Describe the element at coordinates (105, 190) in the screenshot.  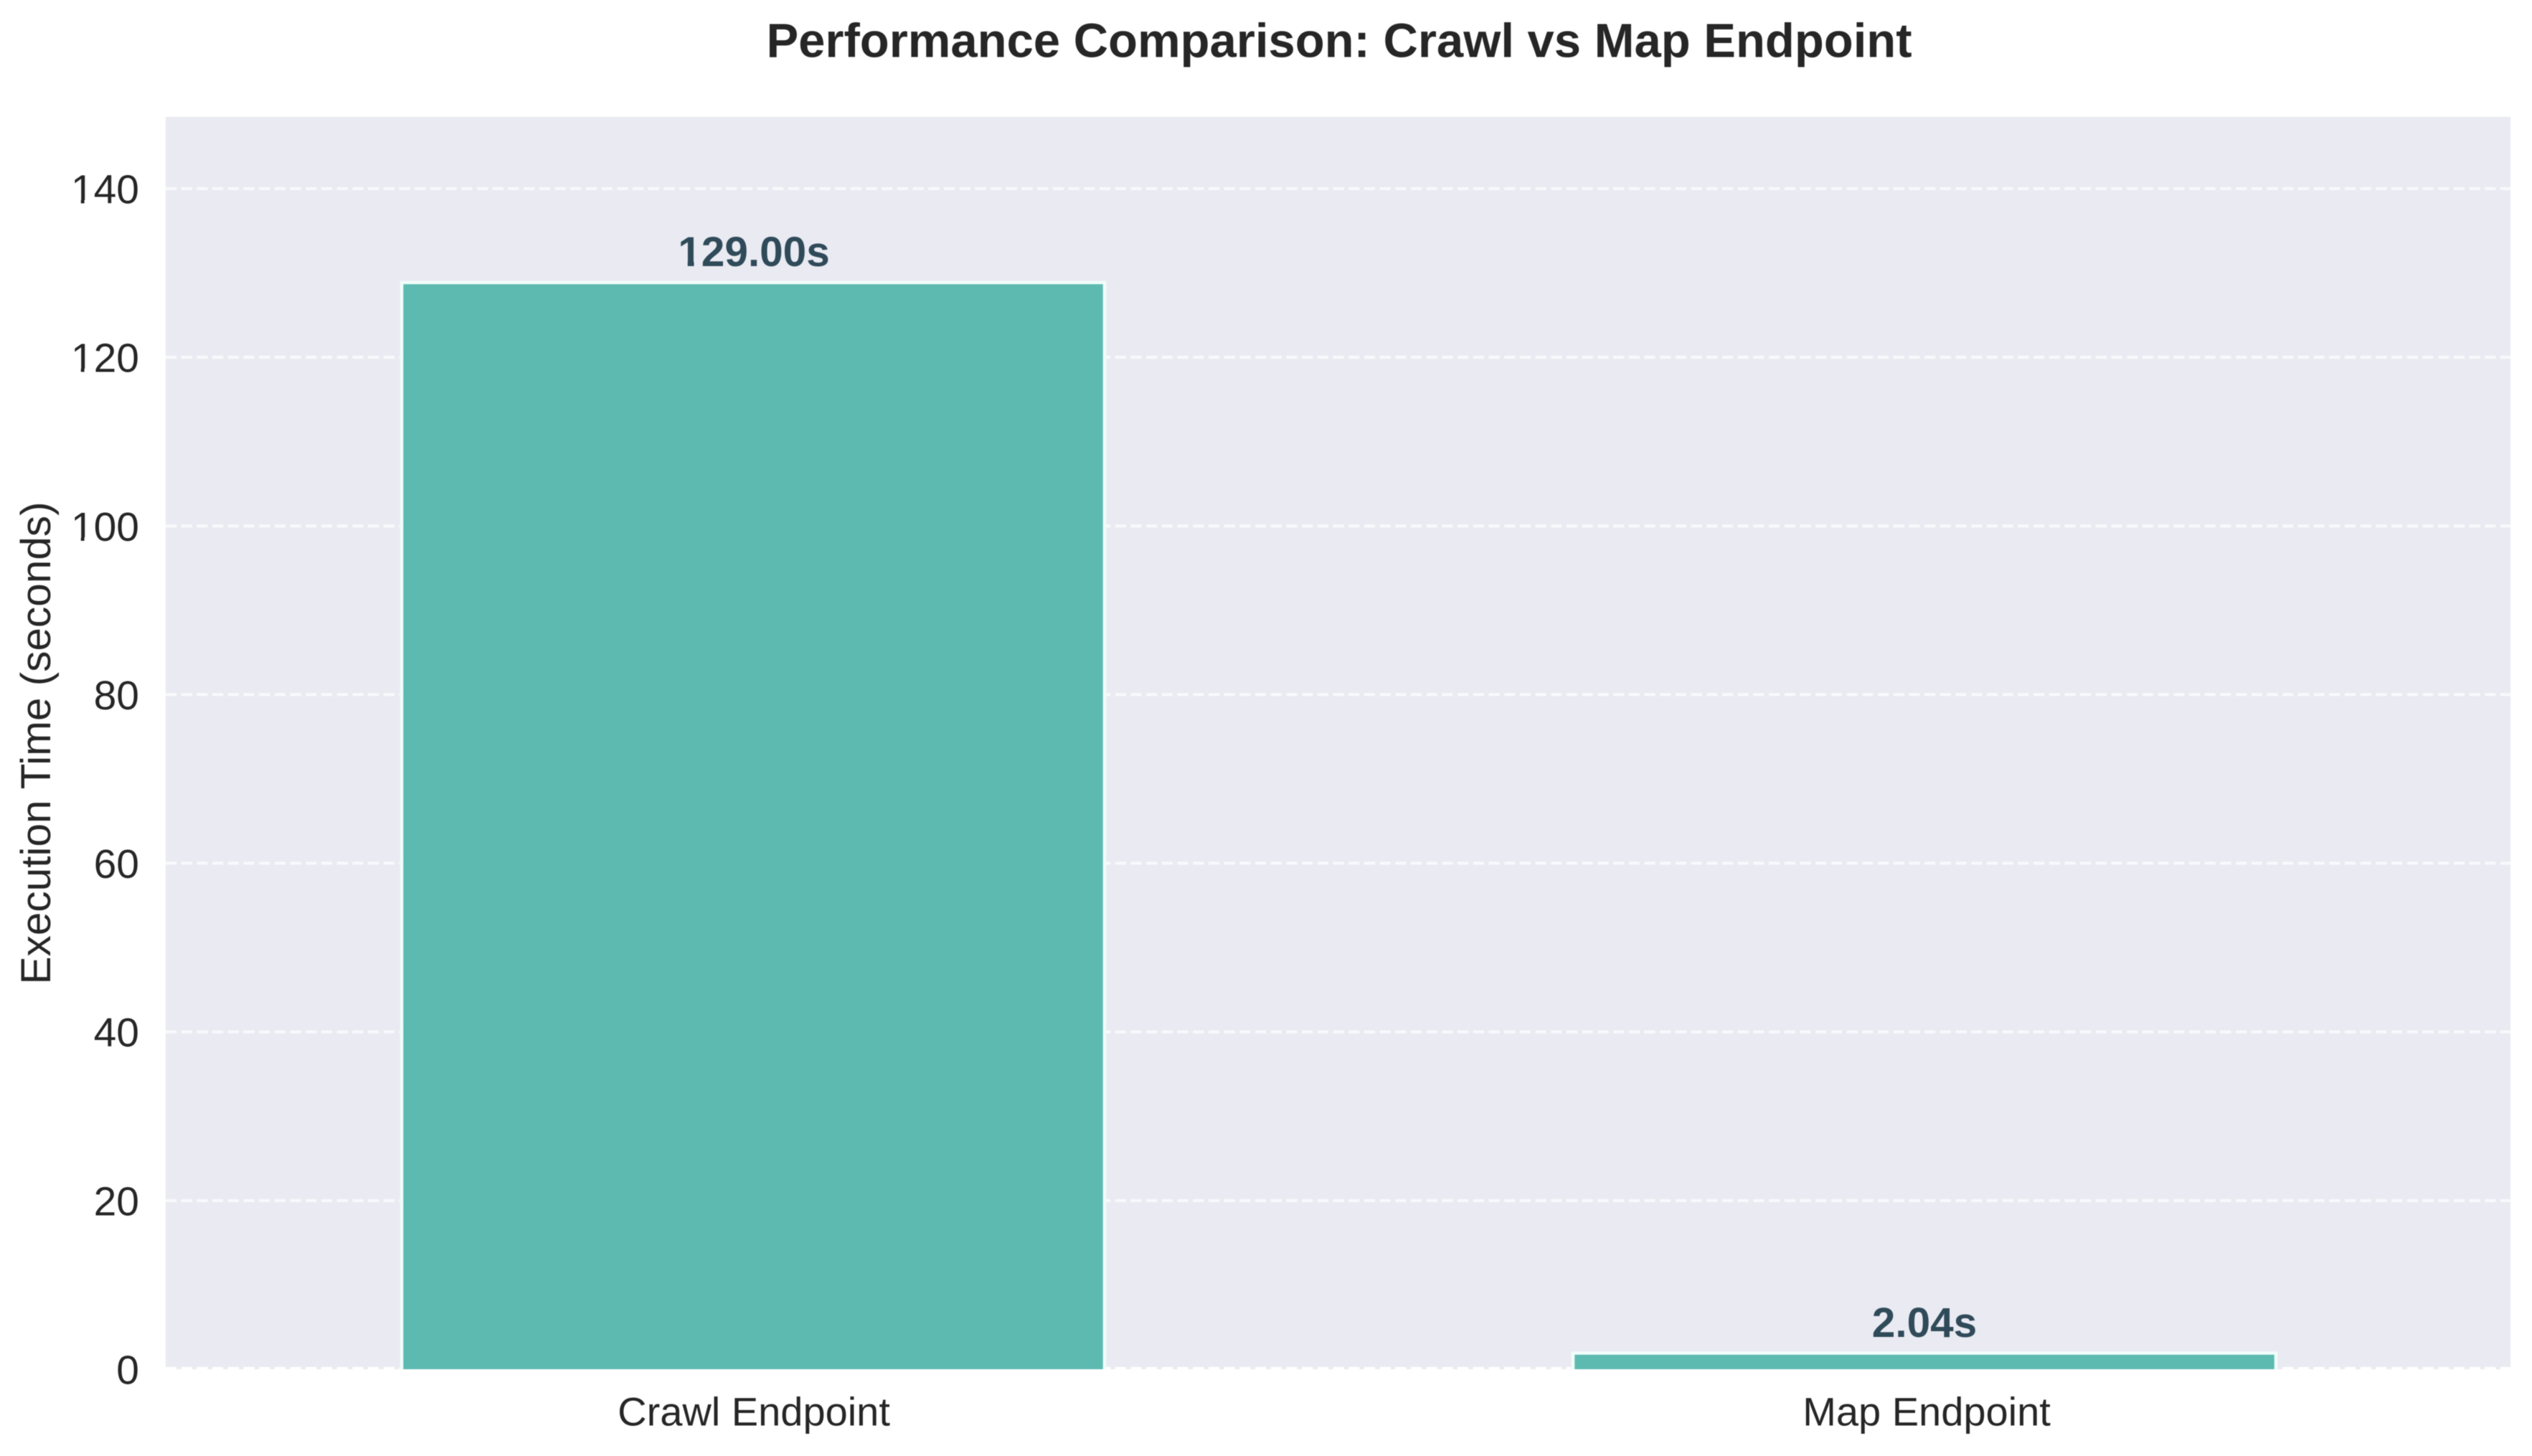
I see `svg-text: 140` at that location.